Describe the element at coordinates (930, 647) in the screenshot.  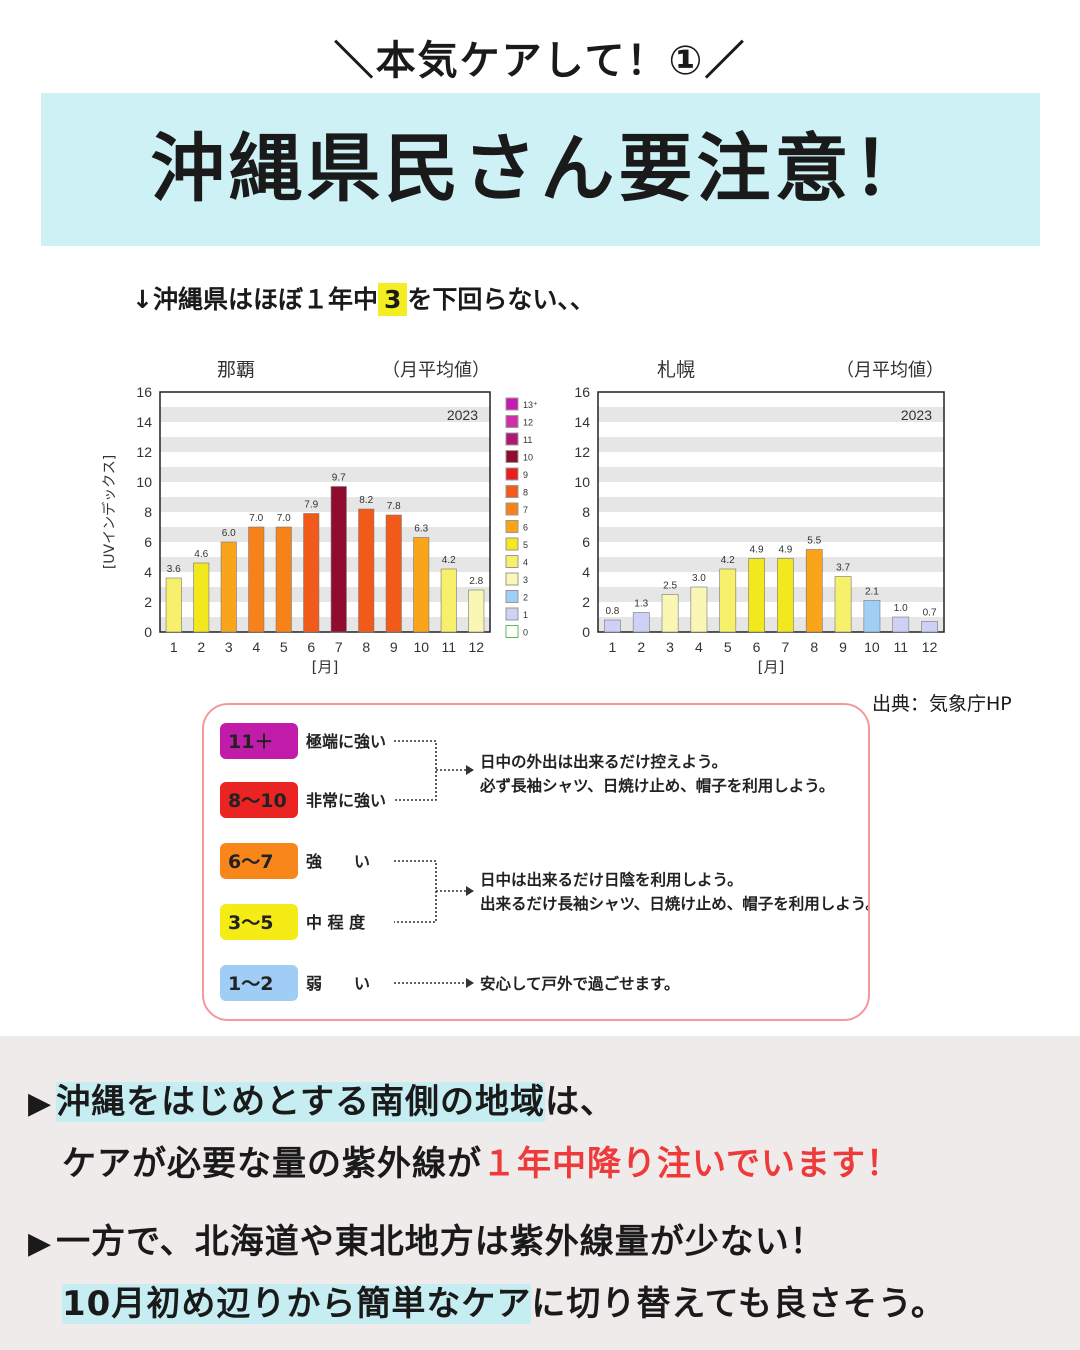
I see `x-tick-label: 12` at that location.